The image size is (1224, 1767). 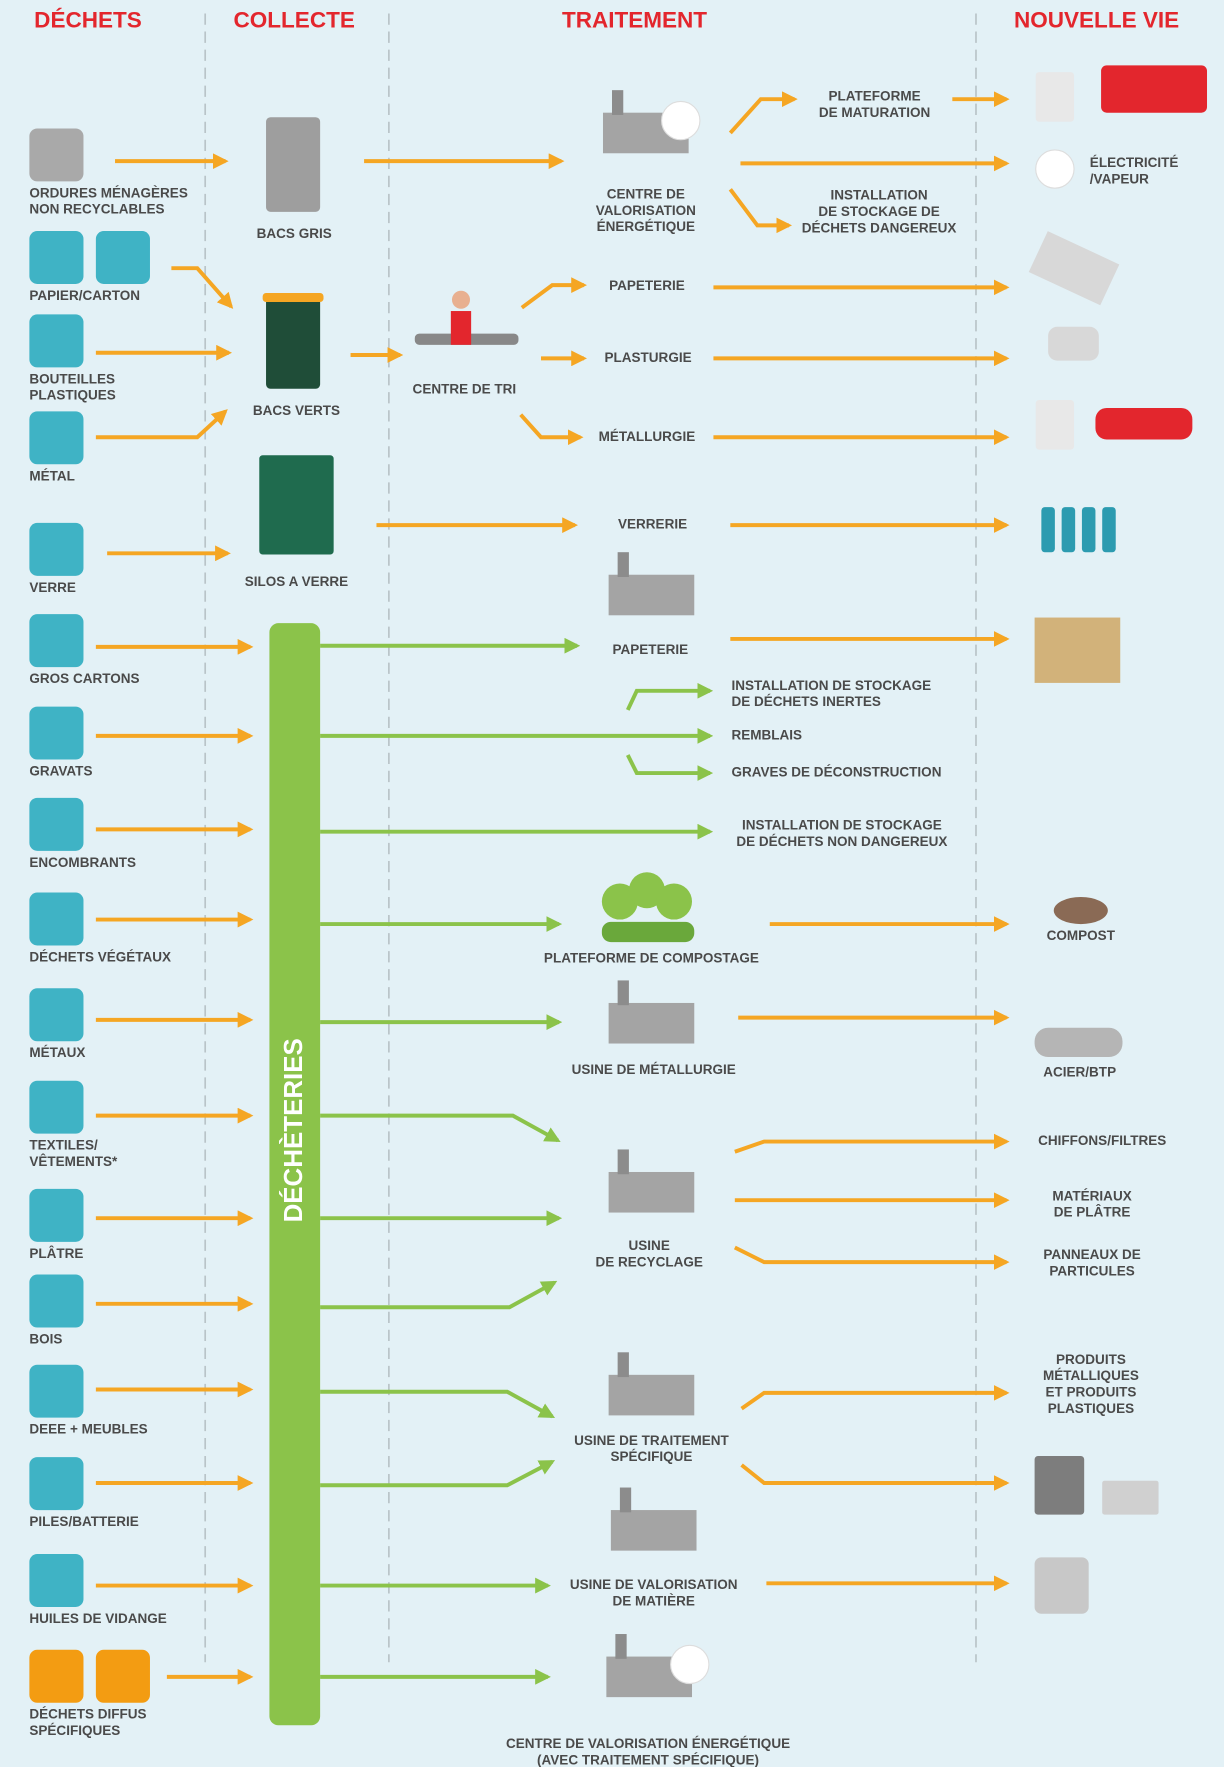 What do you see at coordinates (648, 932) in the screenshot?
I see `compost-ground` at bounding box center [648, 932].